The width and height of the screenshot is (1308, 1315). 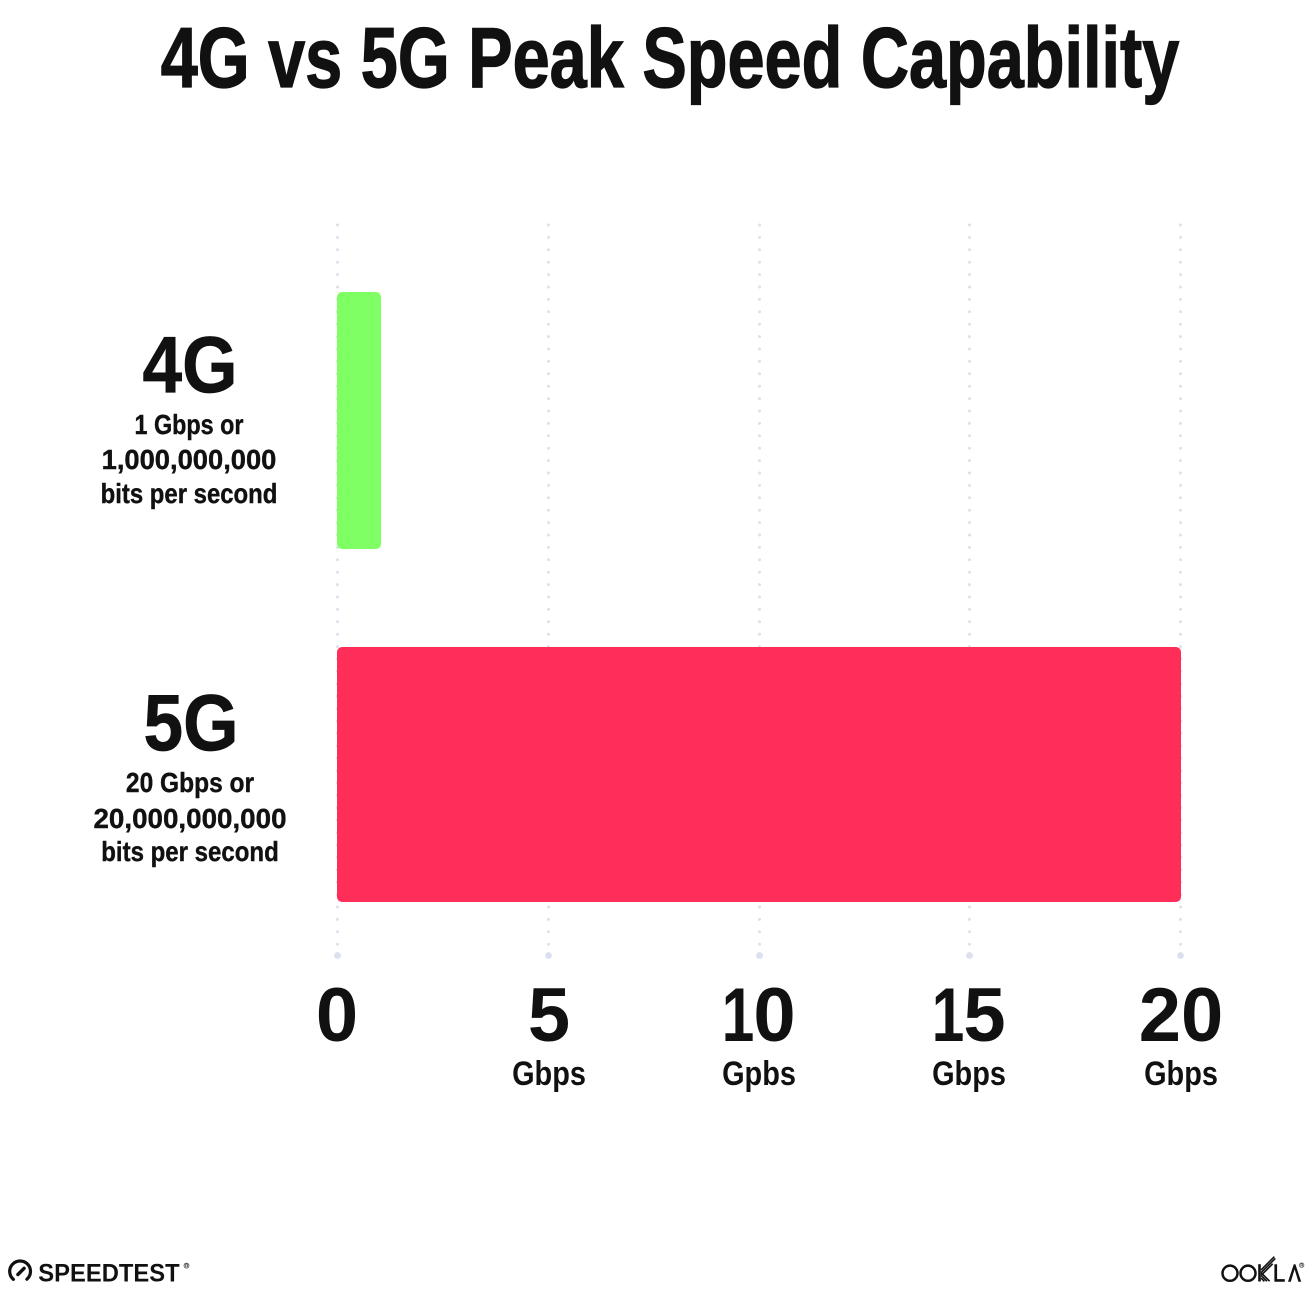 I want to click on svg-text: SPEEDTEST, so click(x=108, y=1273).